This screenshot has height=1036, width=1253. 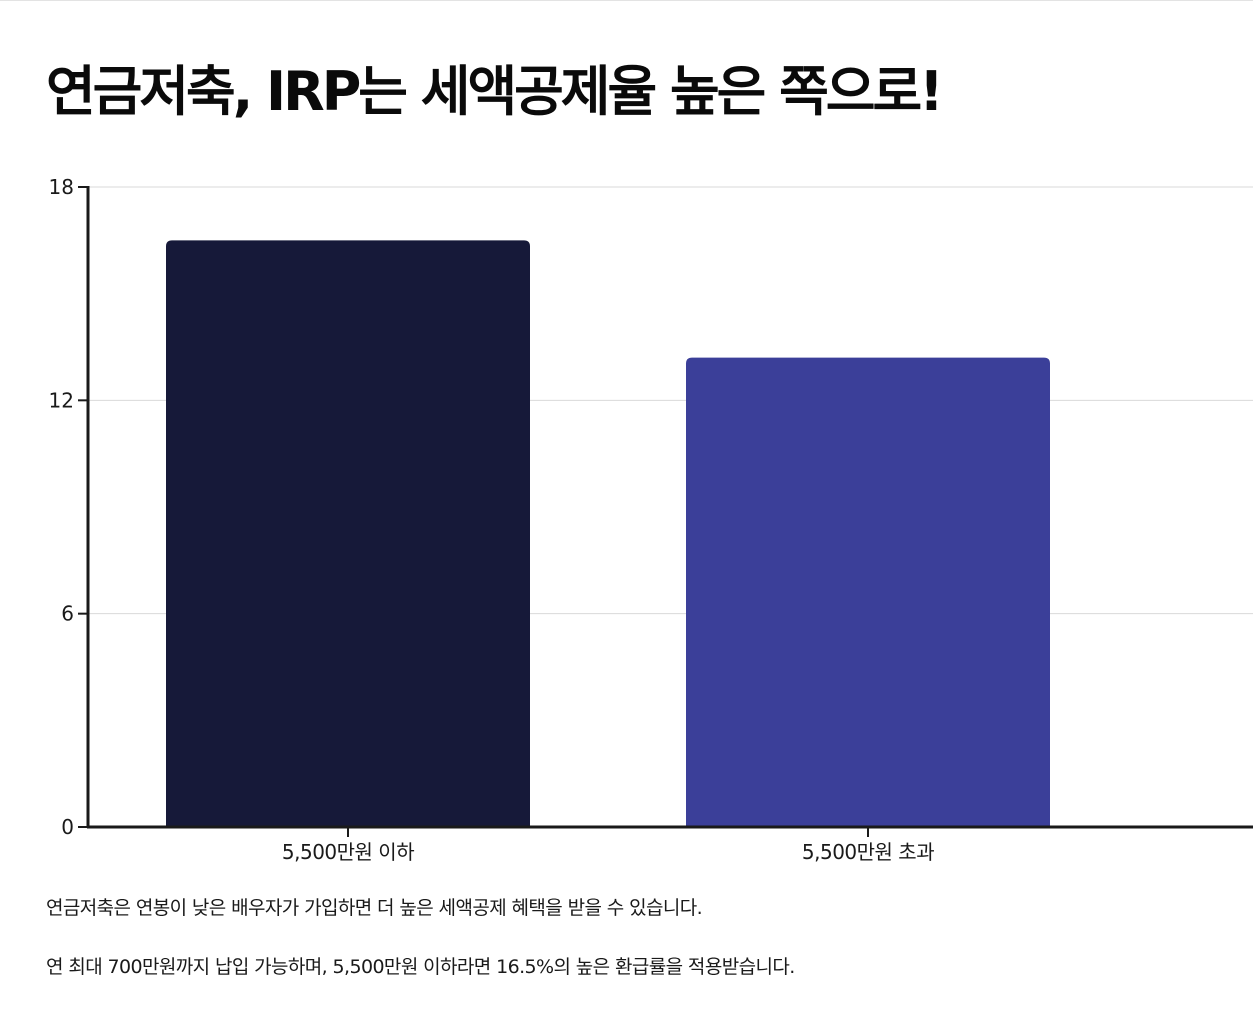 I want to click on y-tick-label: 18, so click(x=61, y=187).